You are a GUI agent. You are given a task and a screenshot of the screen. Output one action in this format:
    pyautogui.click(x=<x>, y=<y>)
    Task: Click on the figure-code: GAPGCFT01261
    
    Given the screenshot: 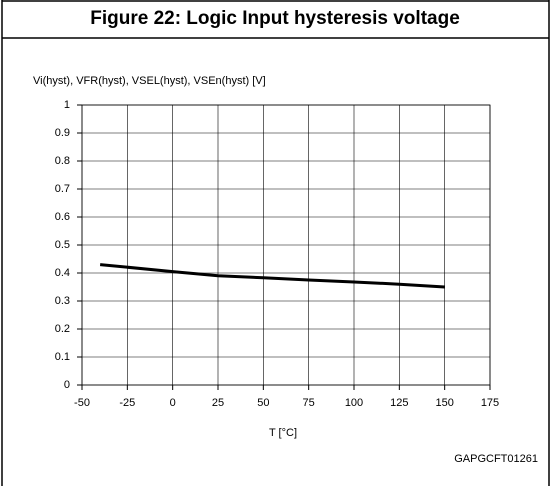 What is the action you would take?
    pyautogui.click(x=496, y=459)
    